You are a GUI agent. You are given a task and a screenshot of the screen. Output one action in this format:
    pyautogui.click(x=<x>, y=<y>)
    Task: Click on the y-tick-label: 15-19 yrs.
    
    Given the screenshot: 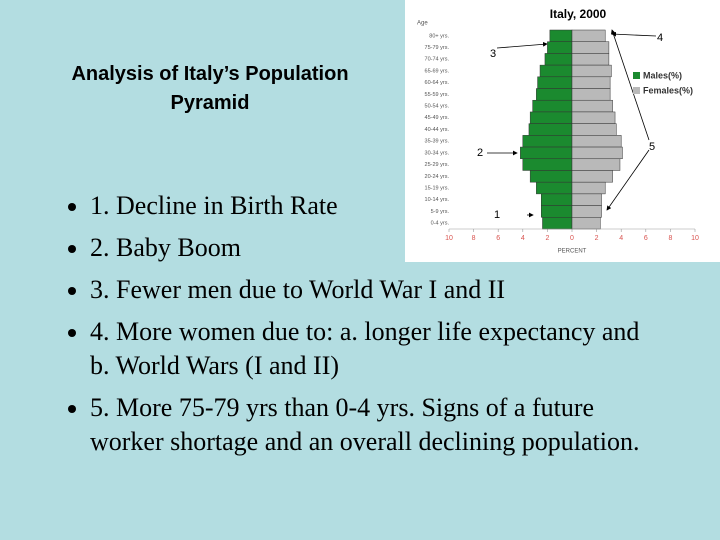 What is the action you would take?
    pyautogui.click(x=437, y=188)
    